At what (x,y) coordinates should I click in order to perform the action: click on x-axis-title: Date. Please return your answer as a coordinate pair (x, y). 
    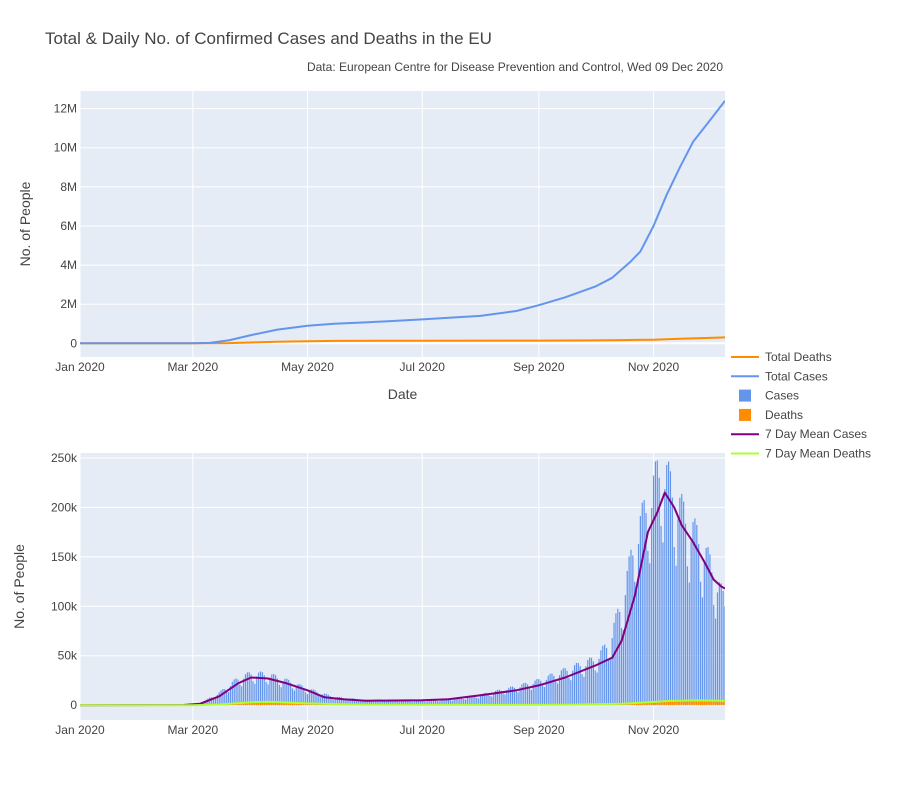
    Looking at the image, I should click on (403, 394).